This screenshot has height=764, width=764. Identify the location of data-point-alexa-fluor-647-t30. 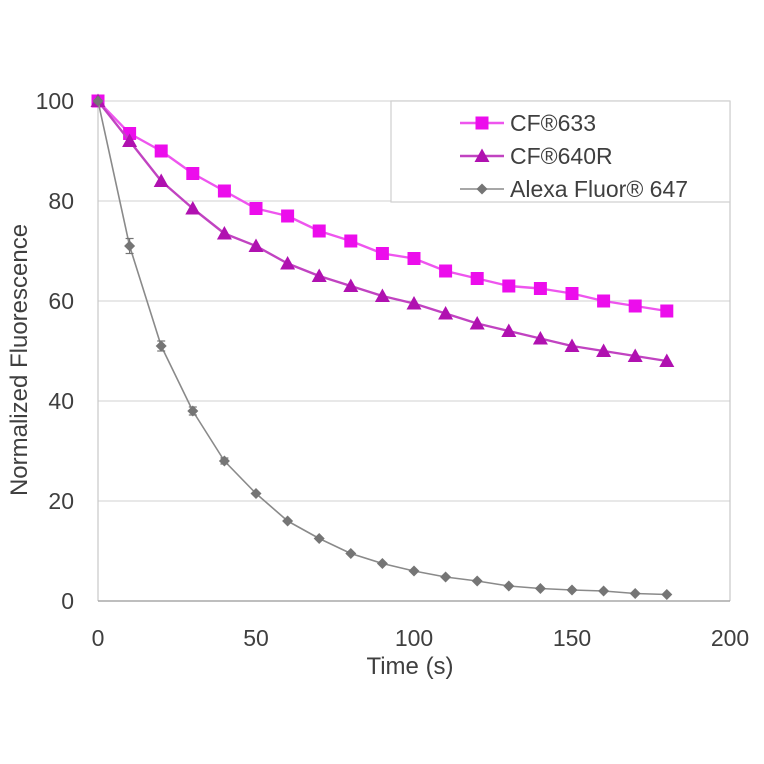
(193, 411).